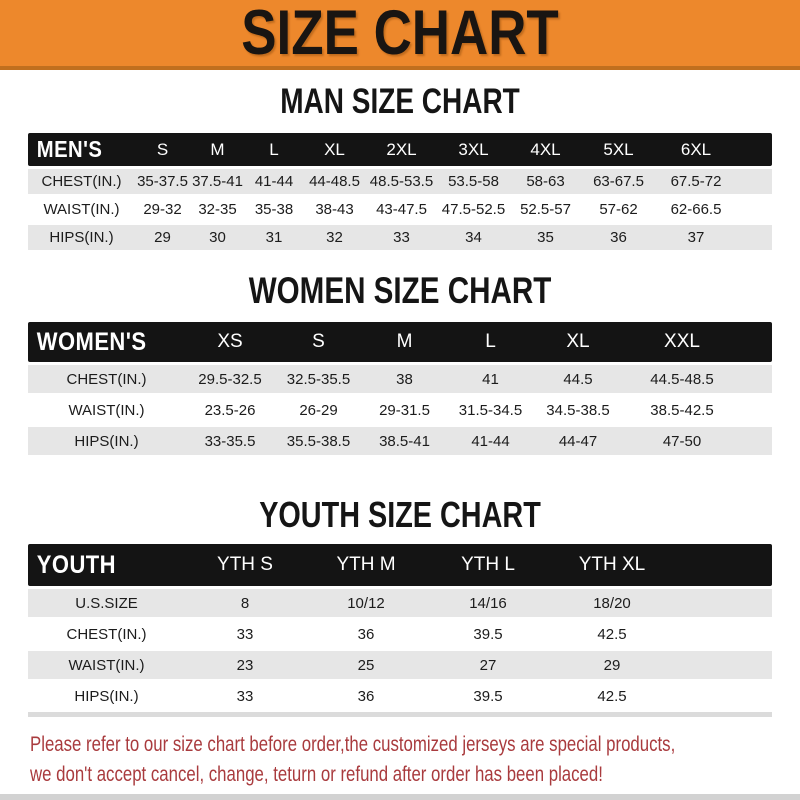  Describe the element at coordinates (400, 665) in the screenshot. I see `table-row: WAIST(IN.) 23 25 27 29` at that location.